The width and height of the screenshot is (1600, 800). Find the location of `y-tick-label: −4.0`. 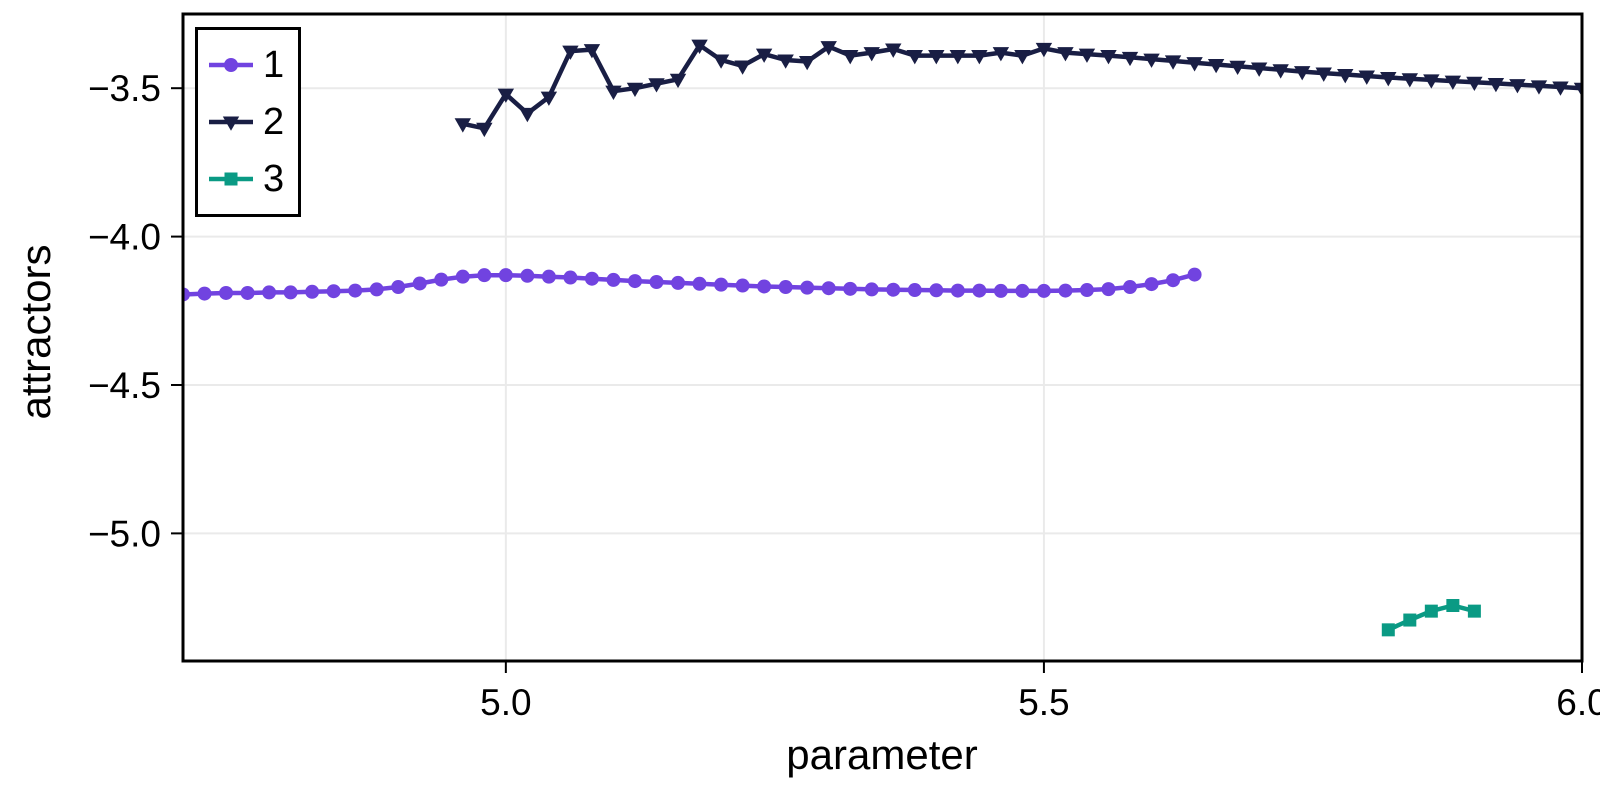

y-tick-label: −4.0 is located at coordinates (124, 237).